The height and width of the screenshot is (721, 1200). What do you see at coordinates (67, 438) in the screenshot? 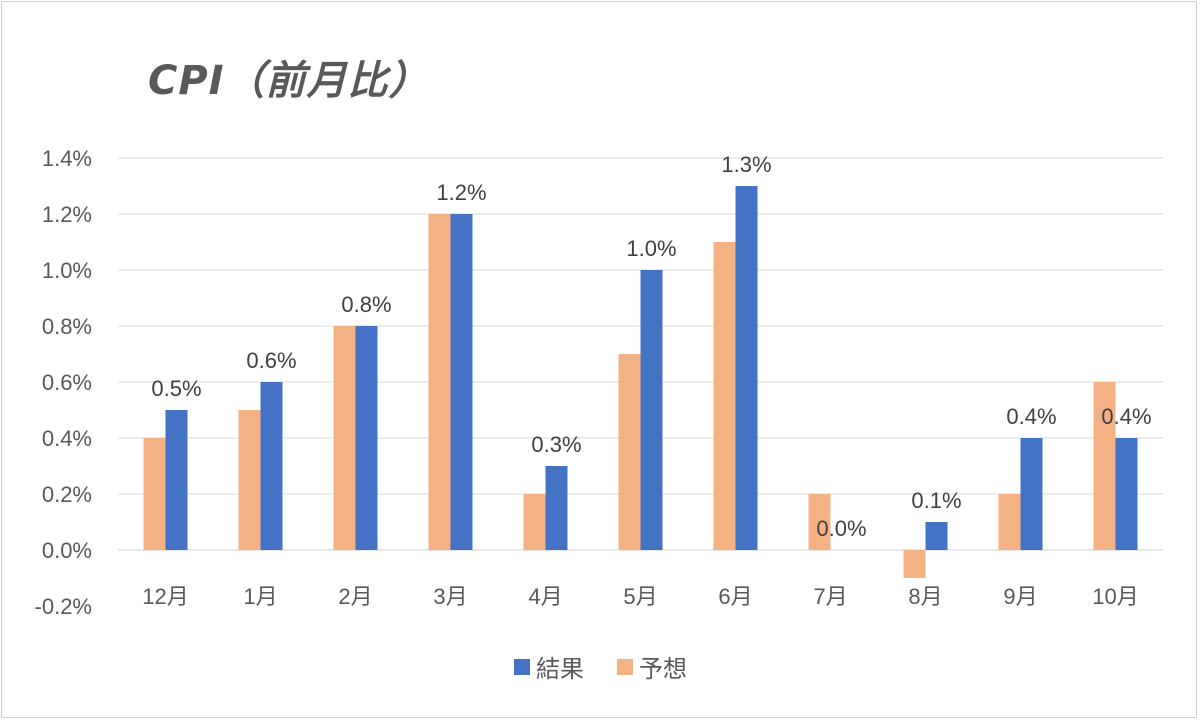
I see `y-tick-label: 0.4%` at bounding box center [67, 438].